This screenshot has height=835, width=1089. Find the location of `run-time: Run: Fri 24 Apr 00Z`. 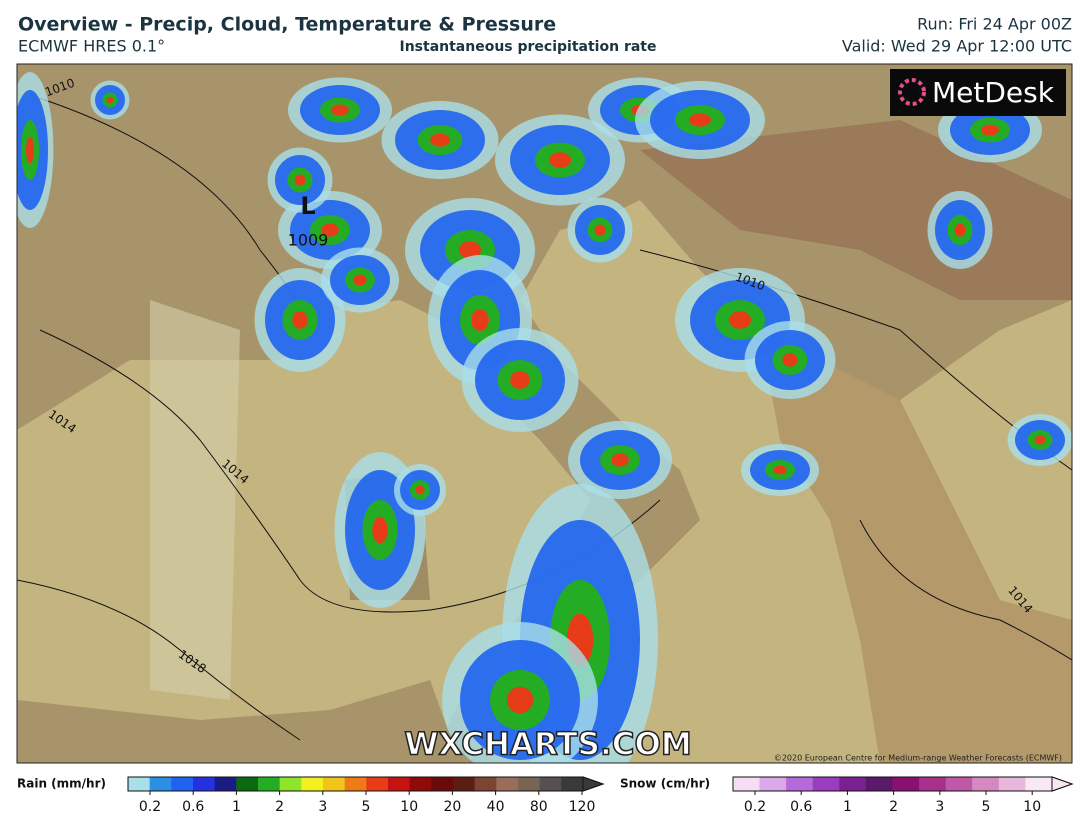

run-time: Run: Fri 24 Apr 00Z is located at coordinates (994, 24).